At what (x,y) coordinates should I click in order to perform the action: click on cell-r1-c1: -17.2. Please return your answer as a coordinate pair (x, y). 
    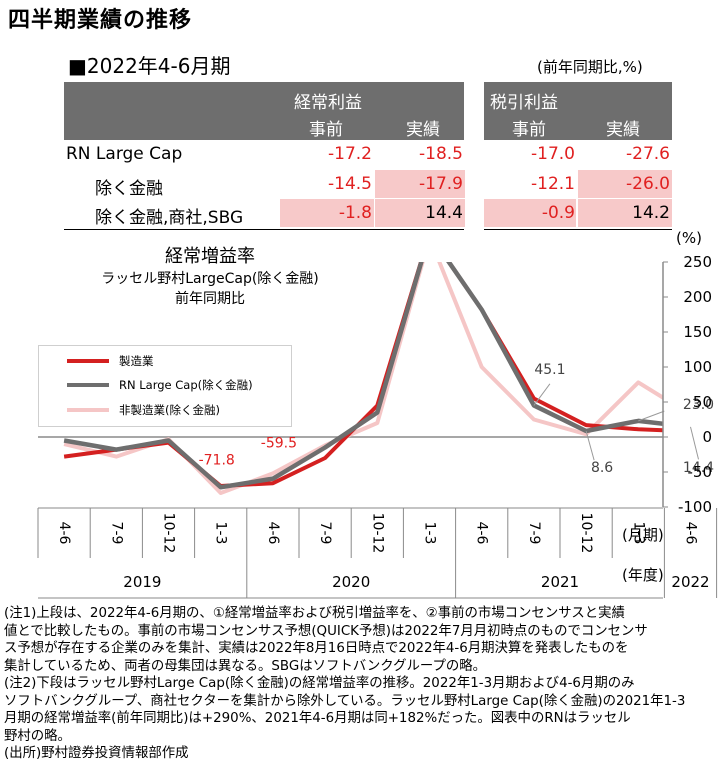
    Looking at the image, I should click on (350, 154).